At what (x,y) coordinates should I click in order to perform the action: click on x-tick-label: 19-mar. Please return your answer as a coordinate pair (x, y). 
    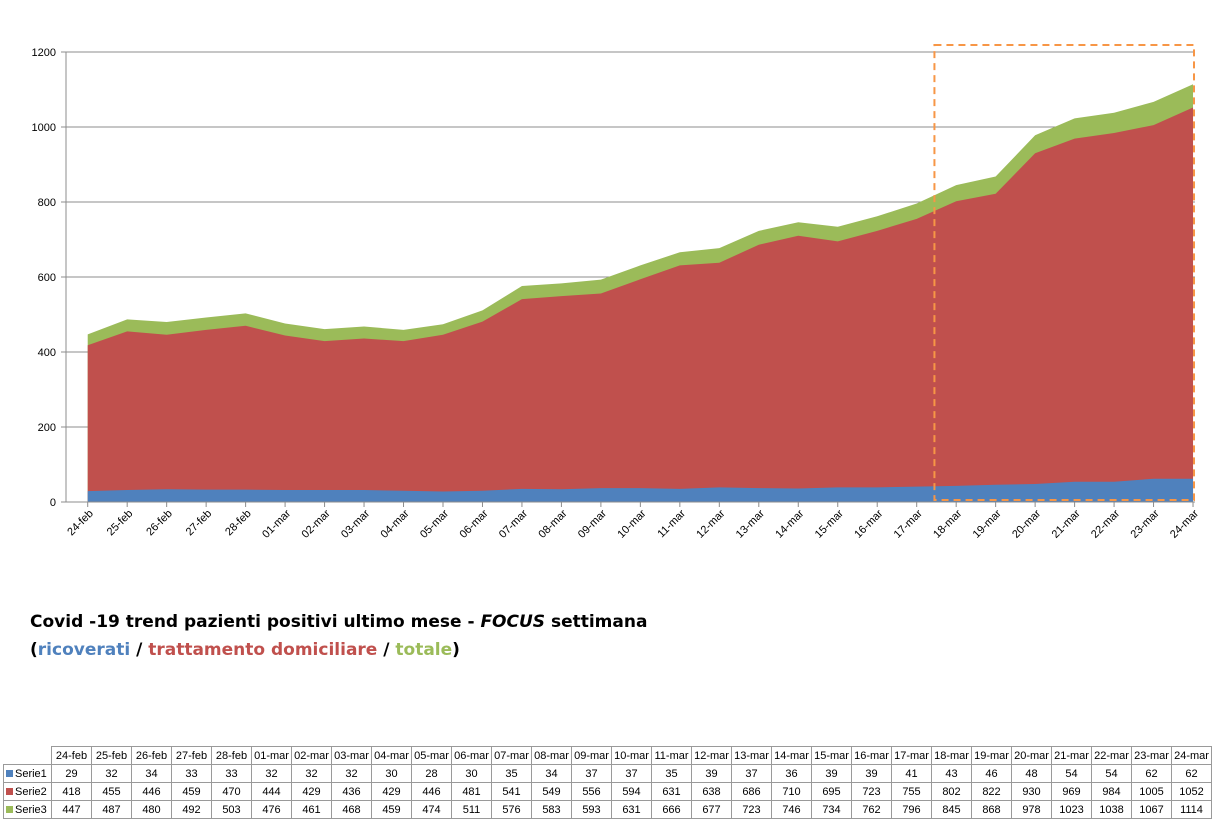
    Looking at the image, I should click on (987, 523).